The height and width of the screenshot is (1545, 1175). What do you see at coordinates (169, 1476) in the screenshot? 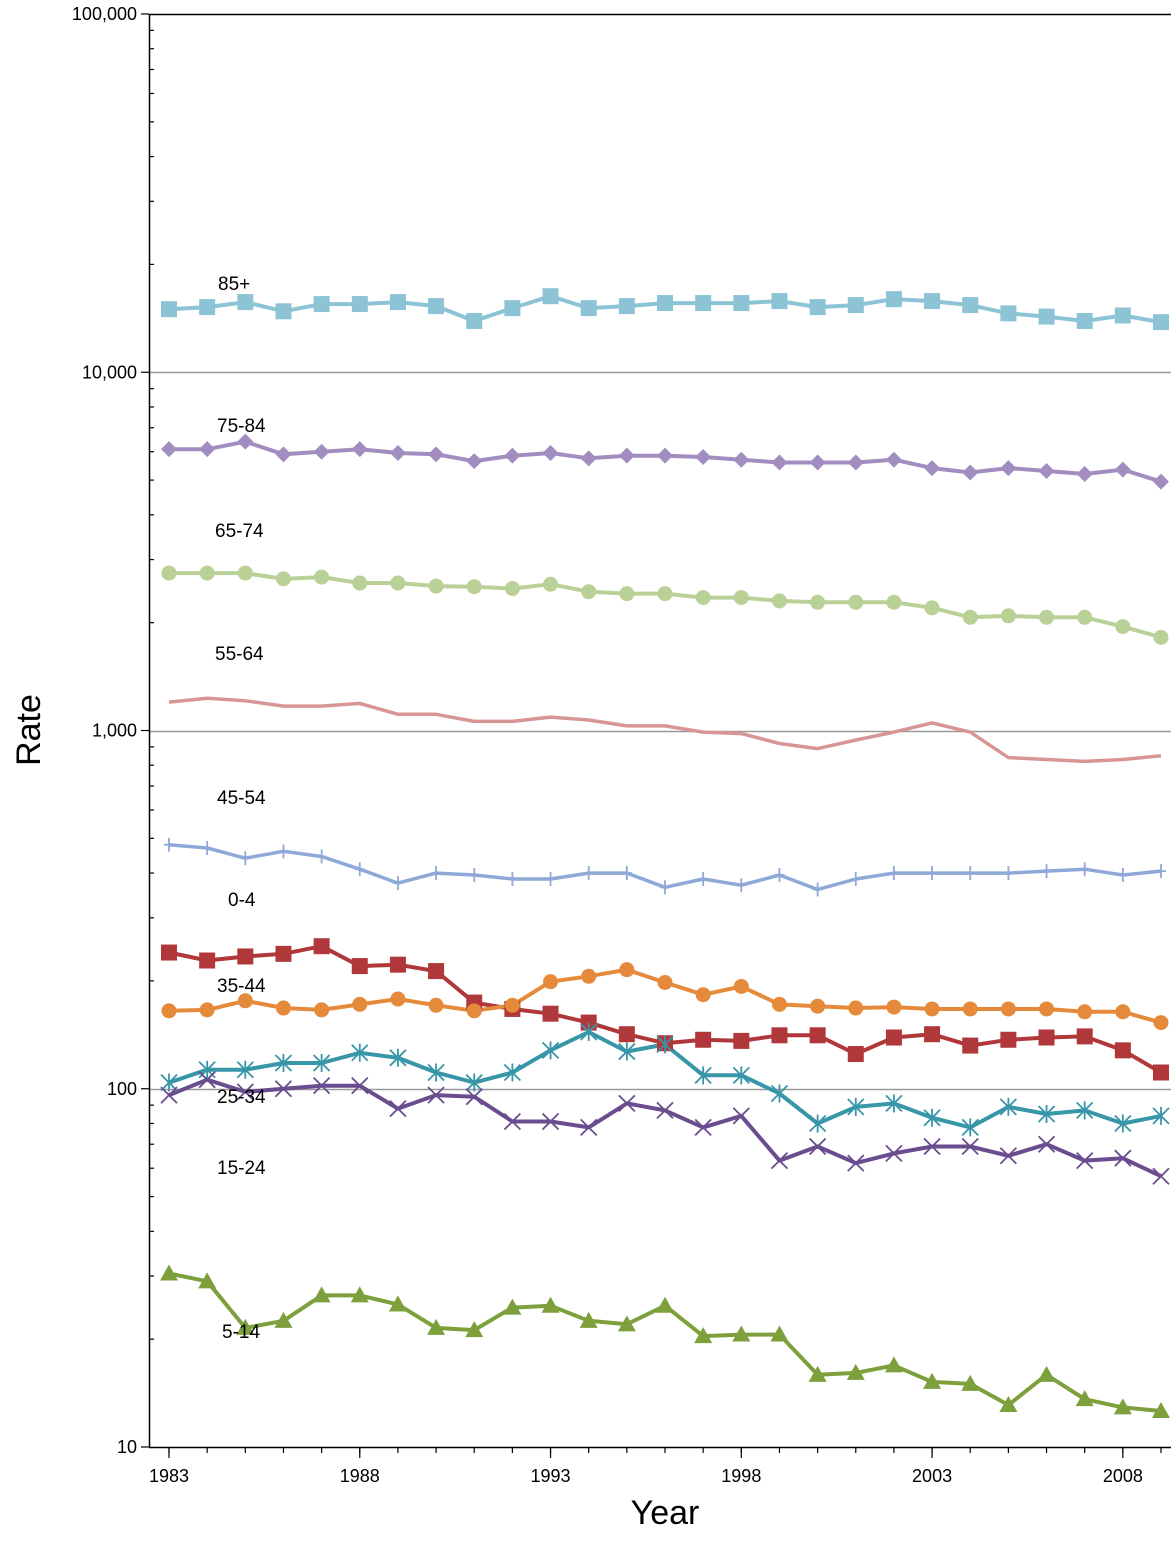
I see `x-tick-label: 1983` at bounding box center [169, 1476].